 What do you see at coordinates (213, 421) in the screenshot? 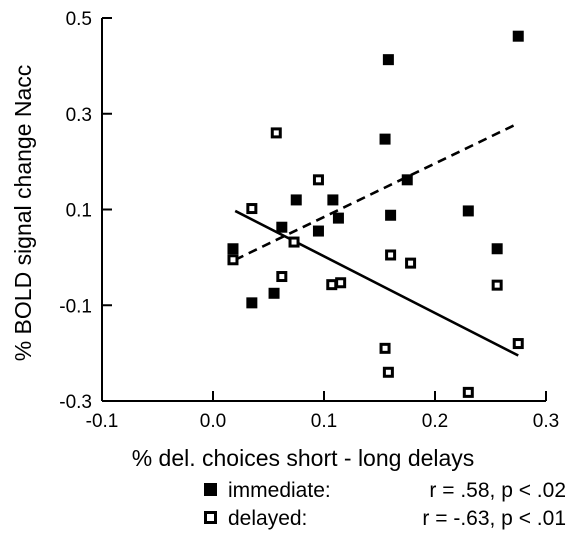
I see `x-tick-label: 0.0` at bounding box center [213, 421].